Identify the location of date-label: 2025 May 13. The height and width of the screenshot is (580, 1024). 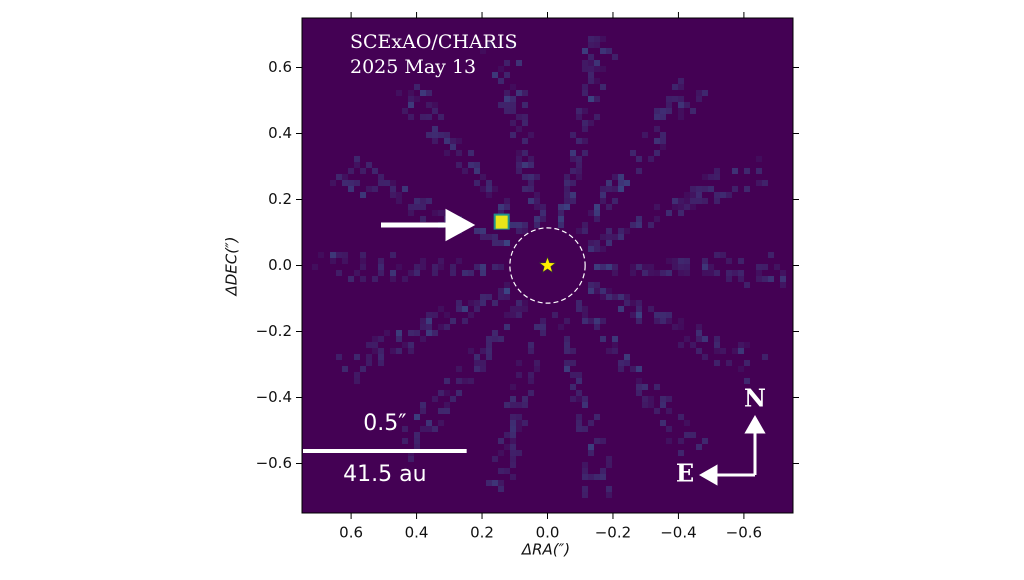
(413, 67).